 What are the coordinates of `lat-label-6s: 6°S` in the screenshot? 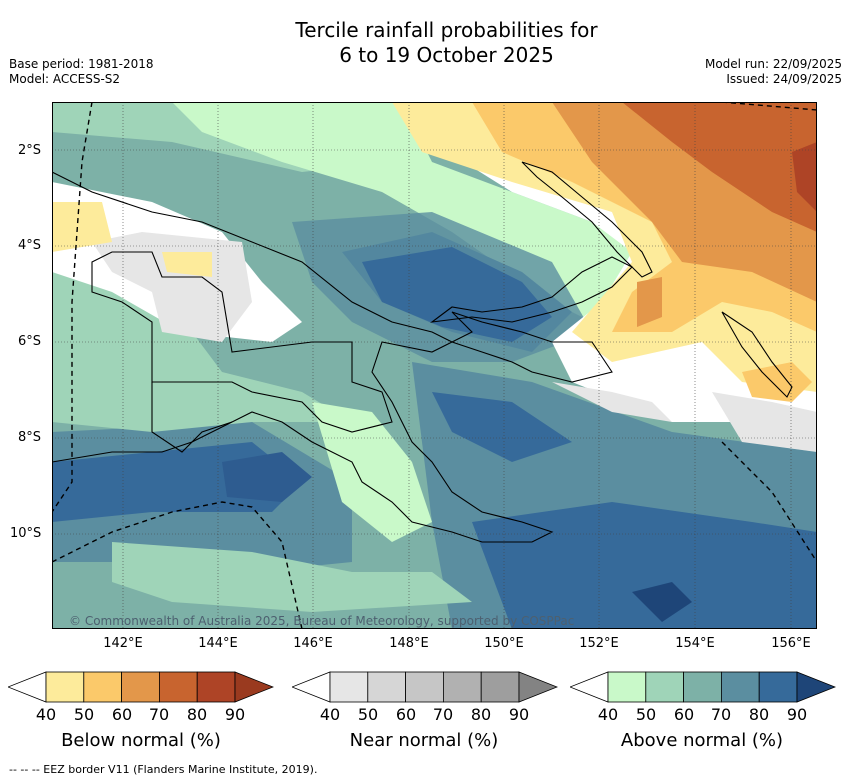 It's located at (30, 341).